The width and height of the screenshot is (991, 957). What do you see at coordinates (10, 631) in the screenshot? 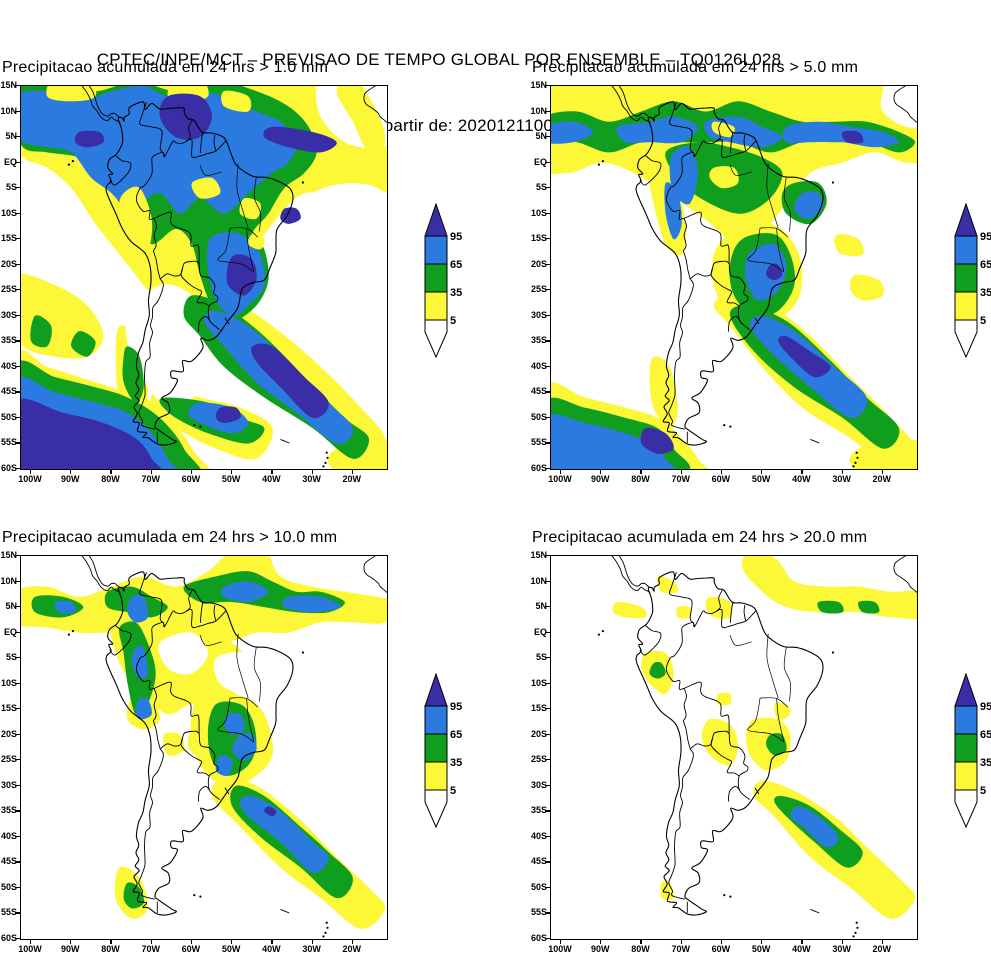
I see `lat-tick-label: EQ` at bounding box center [10, 631].